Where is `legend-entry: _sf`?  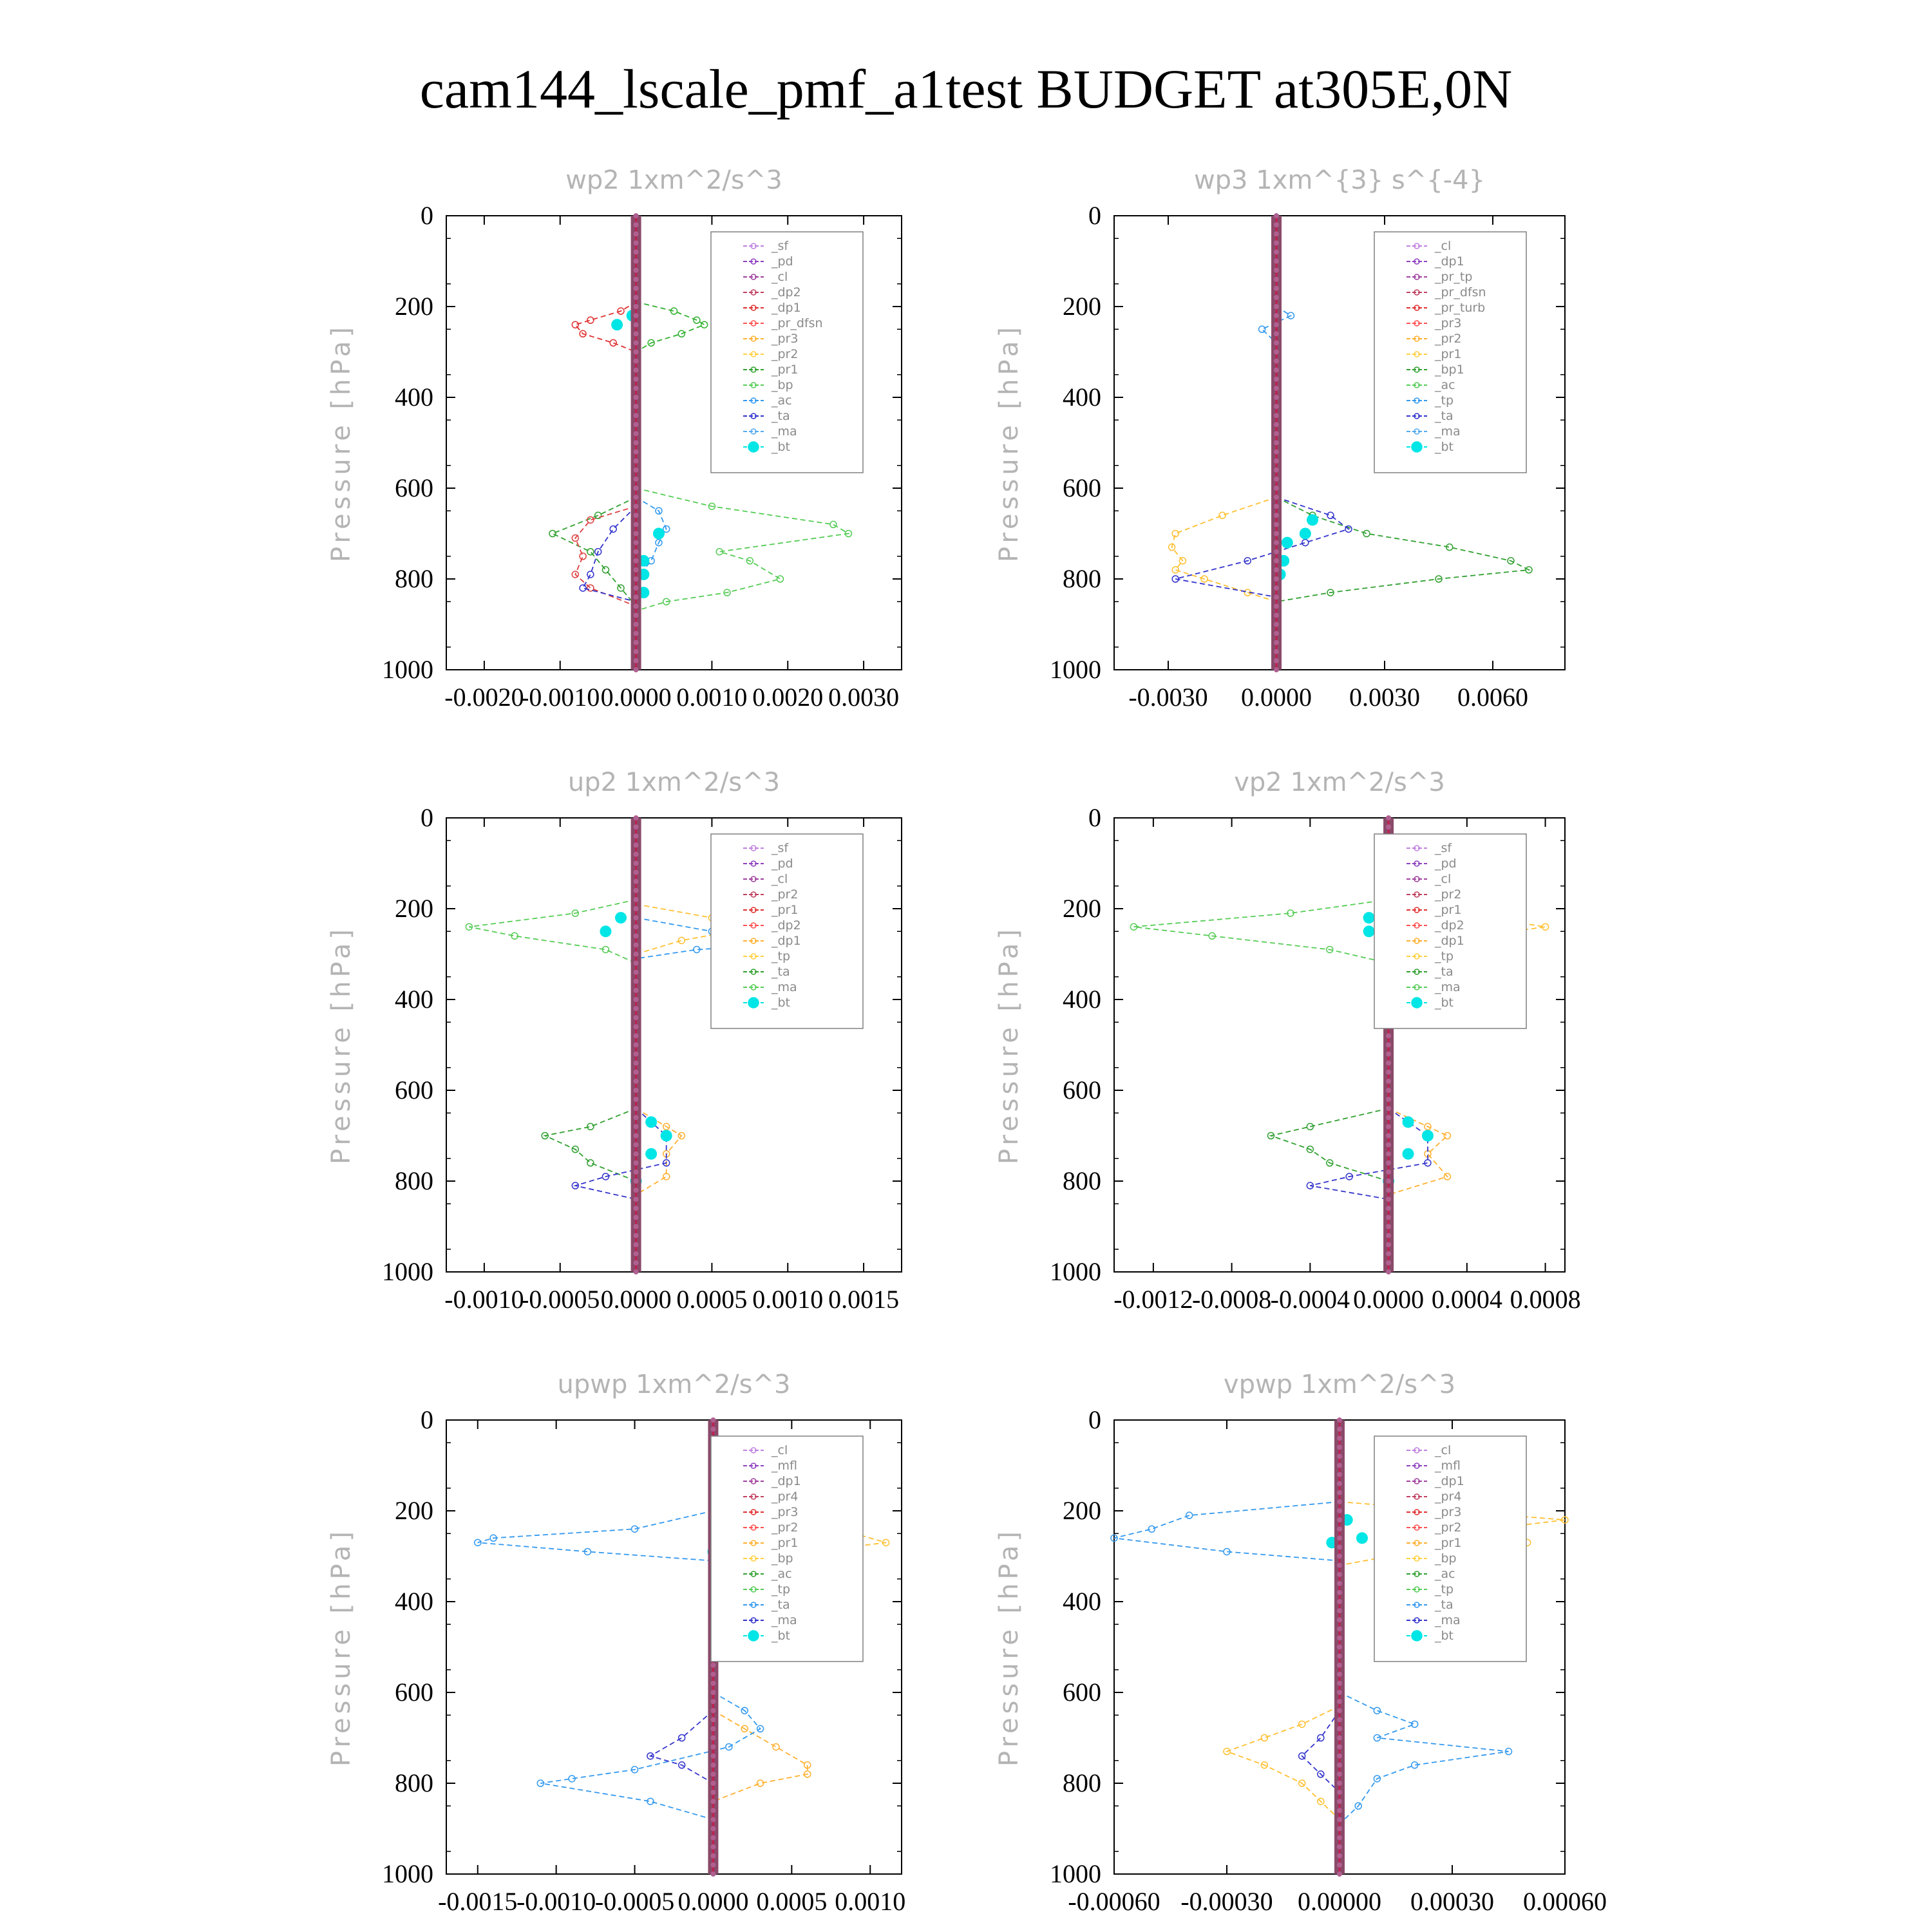 legend-entry: _sf is located at coordinates (780, 246).